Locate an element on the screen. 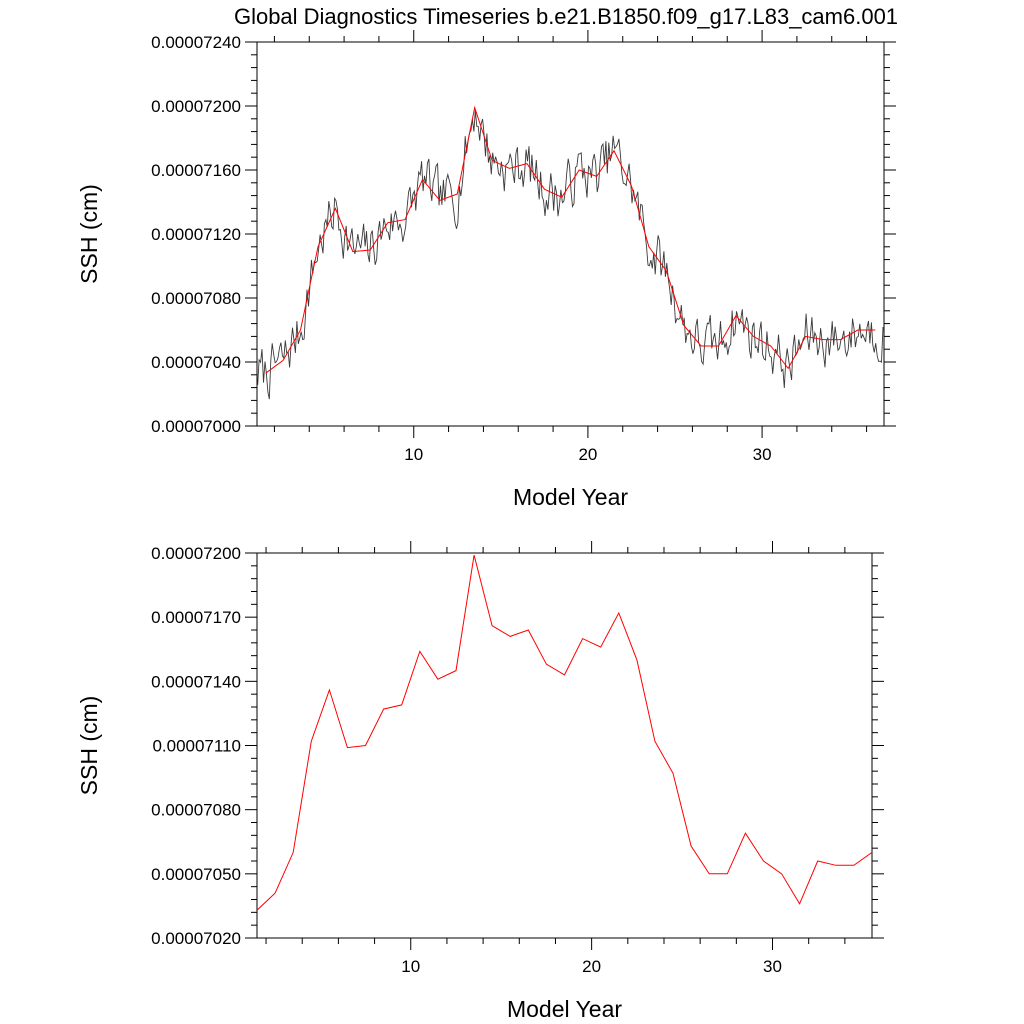 This screenshot has width=1024, height=1024. y-tick-label: 0.00007050 is located at coordinates (196, 874).